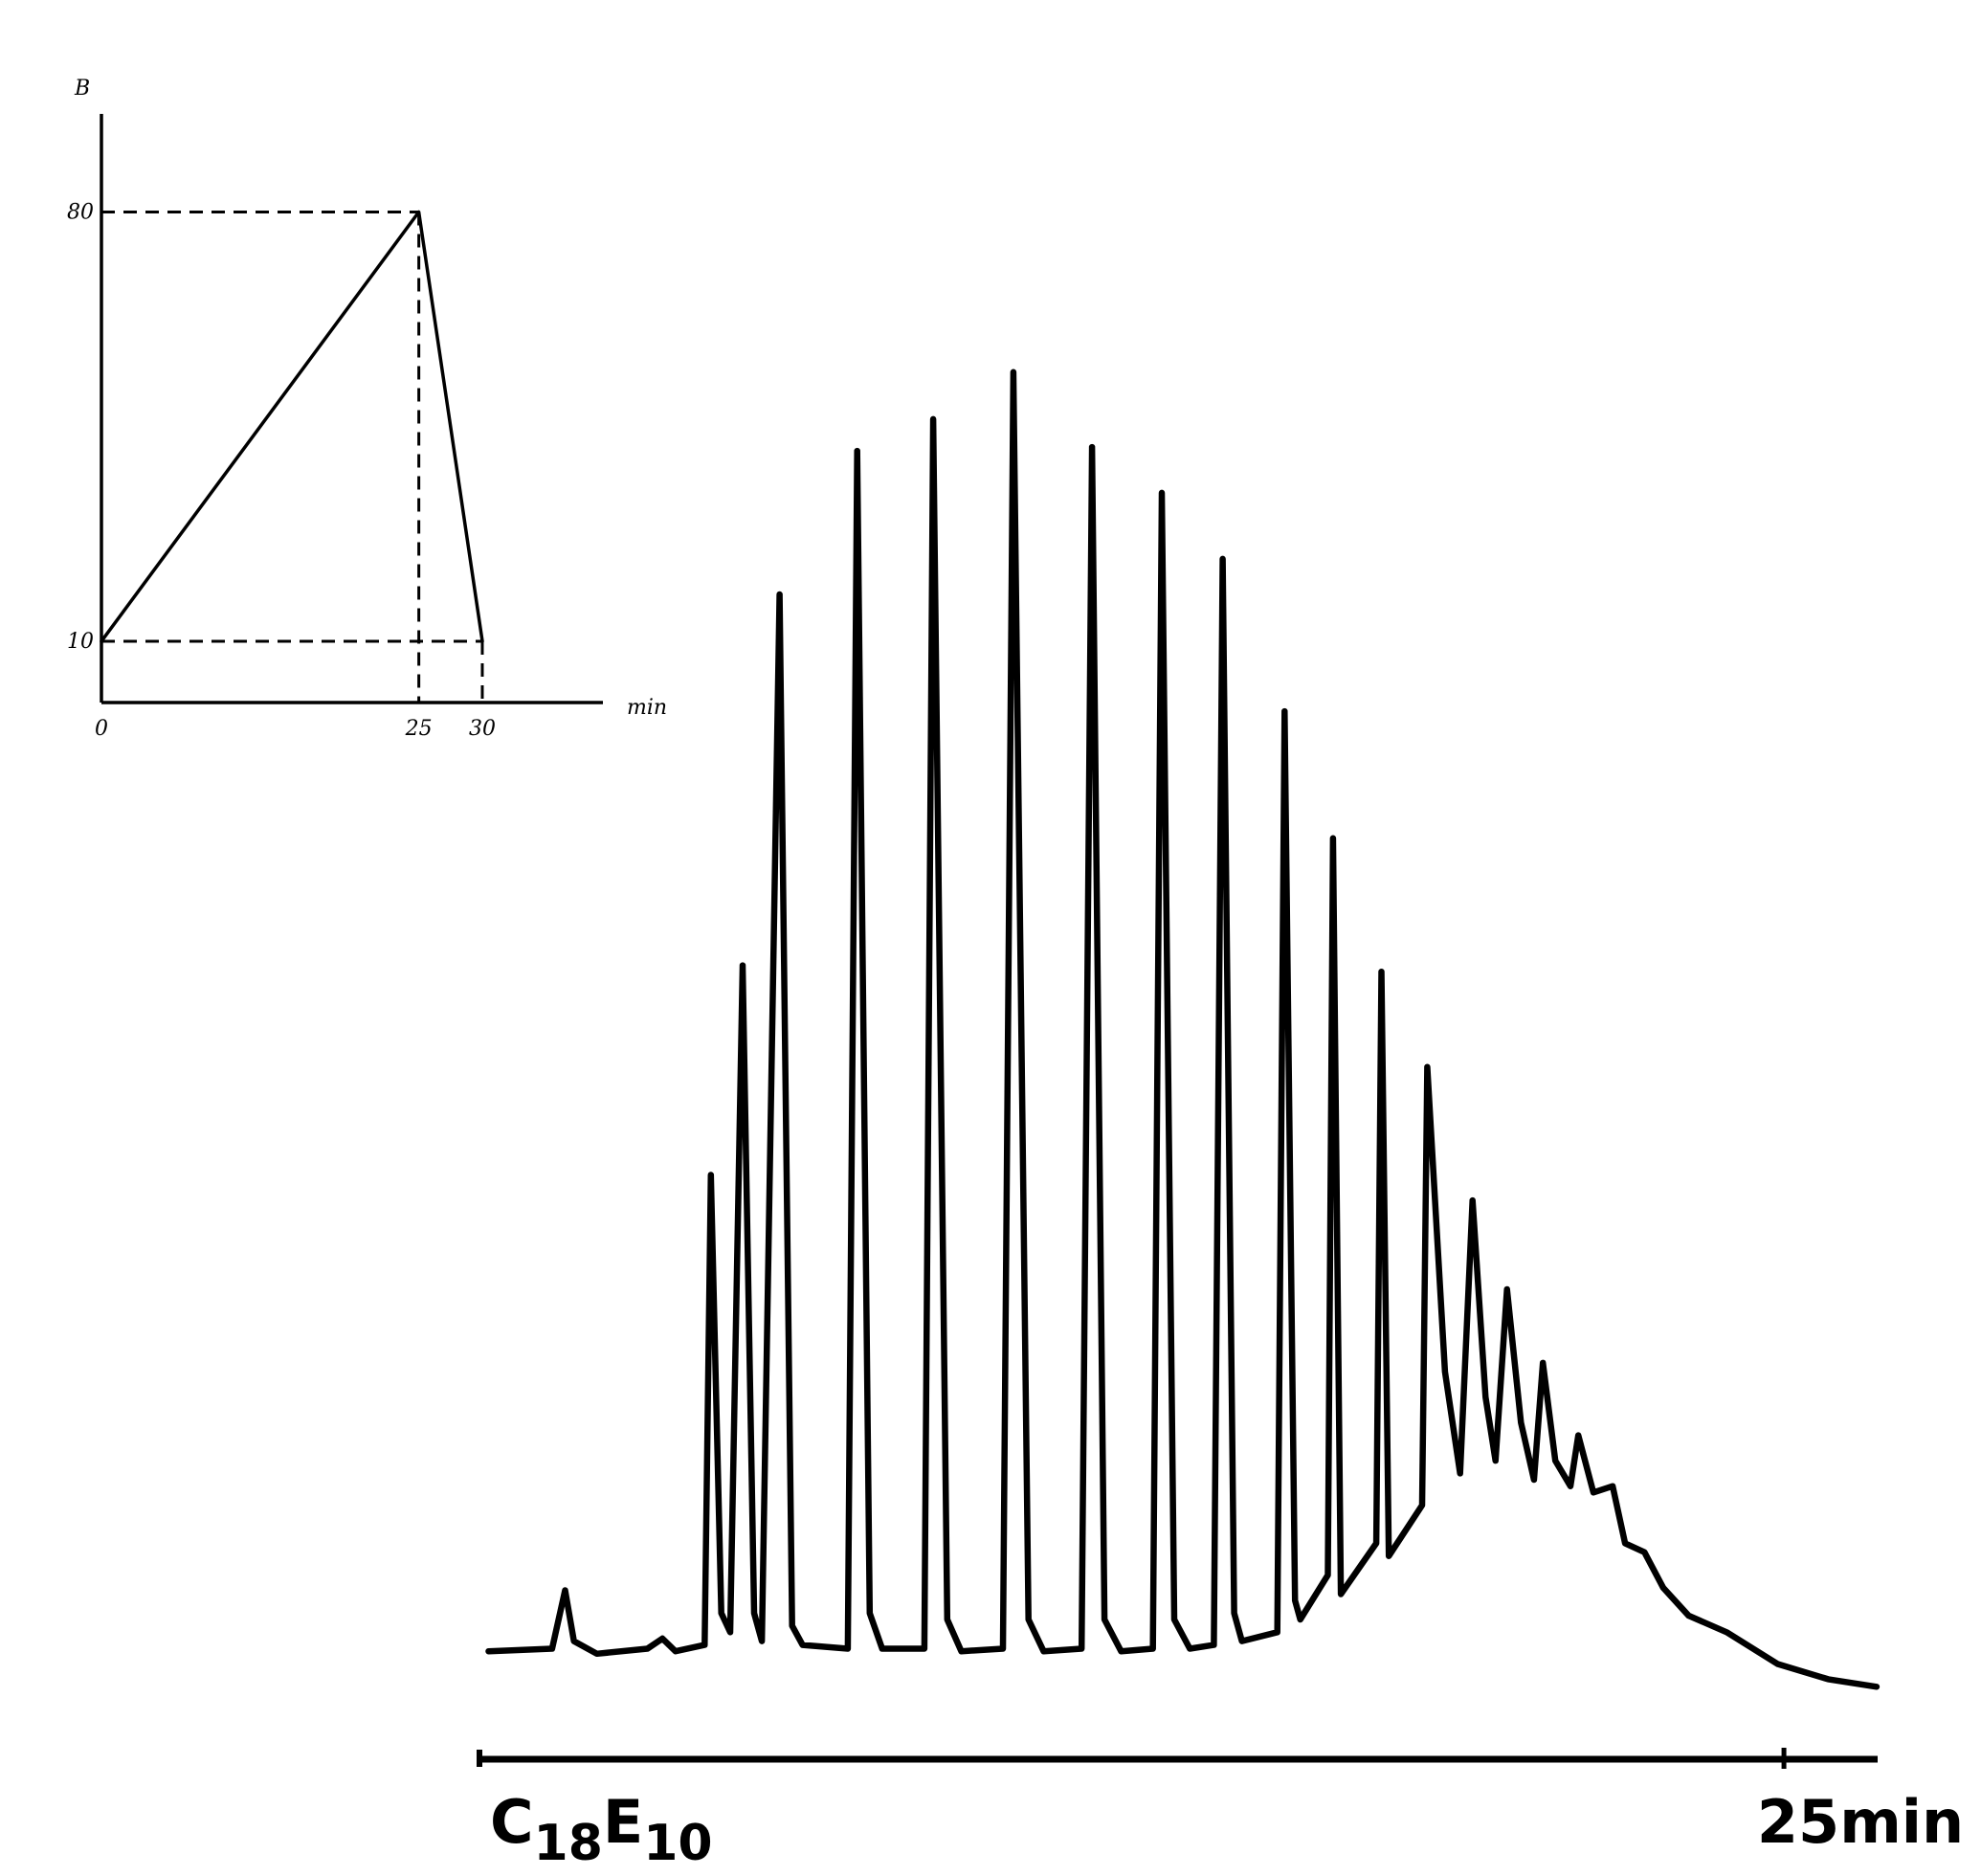 This screenshot has height=1876, width=1981. Describe the element at coordinates (419, 729) in the screenshot. I see `x-tick-label: 25` at that location.